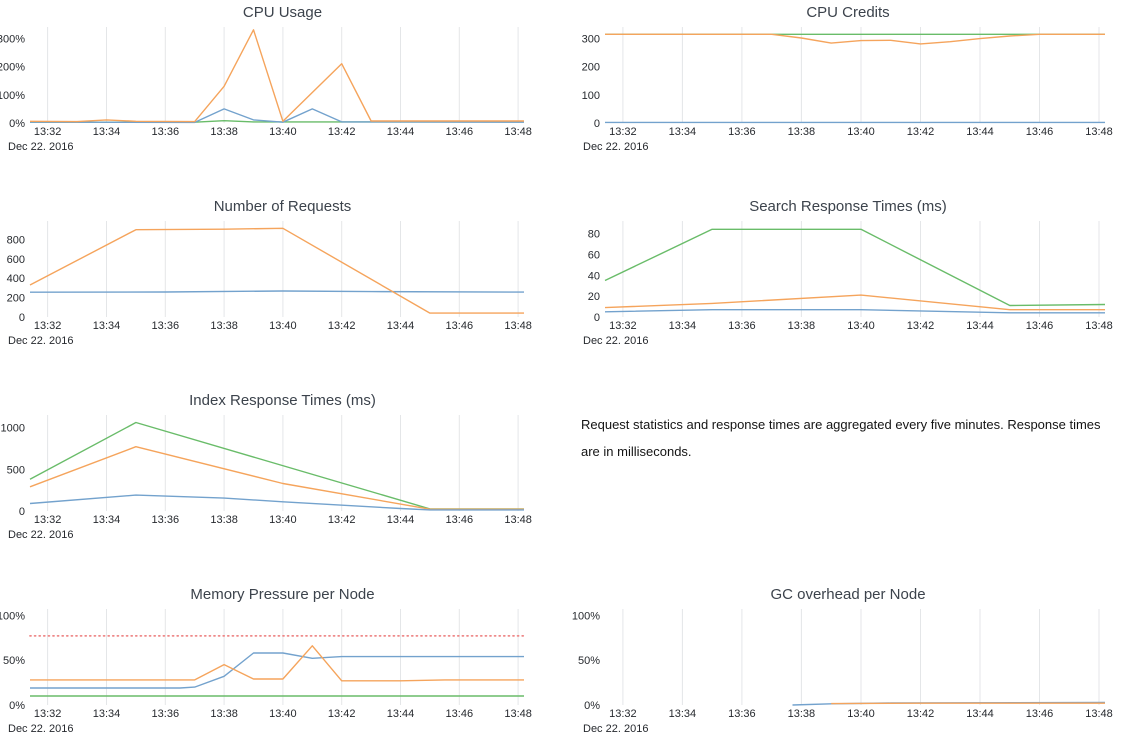 The width and height of the screenshot is (1131, 741). I want to click on svg-text: 500, so click(16, 470).